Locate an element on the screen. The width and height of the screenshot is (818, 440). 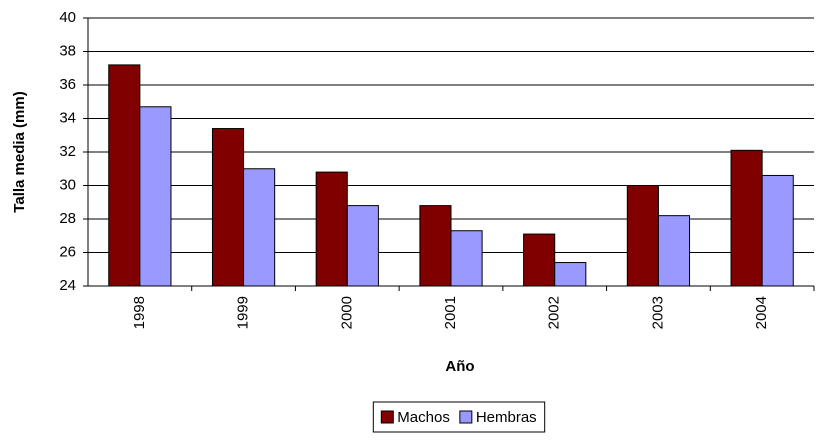
y-tick-label: 26 is located at coordinates (67, 251).